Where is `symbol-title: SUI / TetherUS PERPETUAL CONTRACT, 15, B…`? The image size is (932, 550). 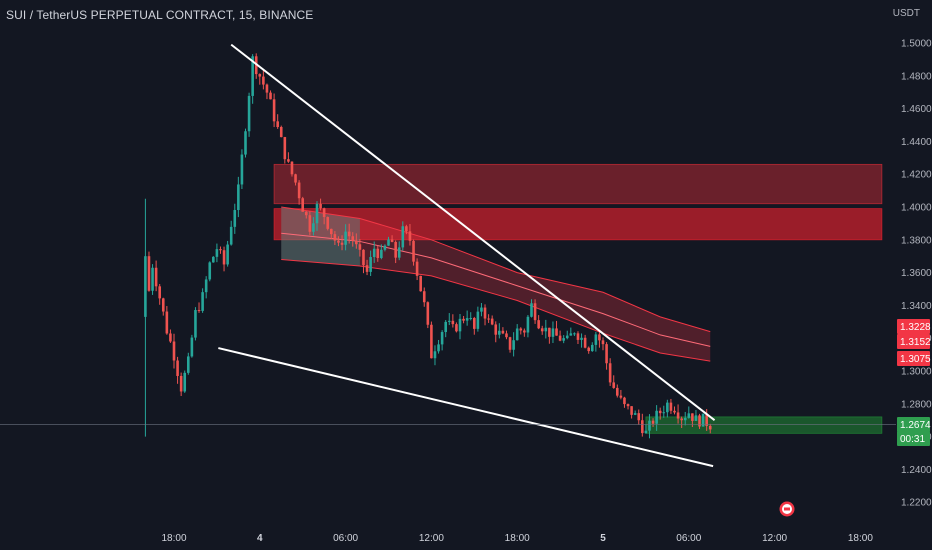 symbol-title: SUI / TetherUS PERPETUAL CONTRACT, 15, B… is located at coordinates (160, 15).